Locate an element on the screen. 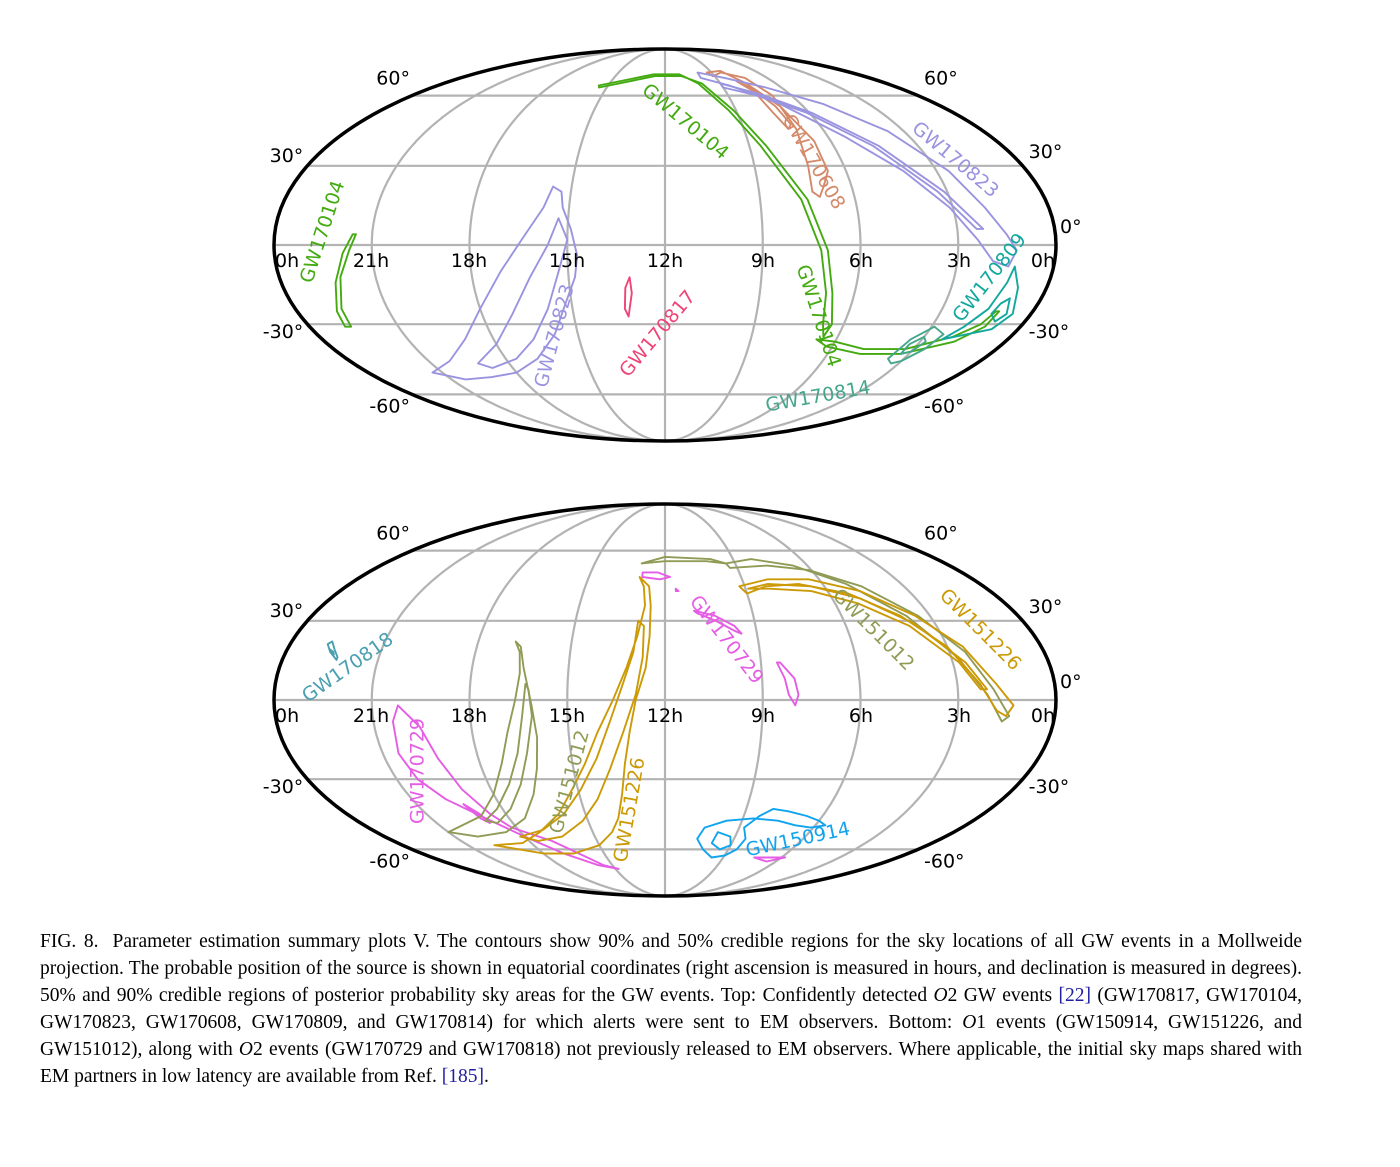 The image size is (1400, 1167). dec-tick-label-right: 60° is located at coordinates (941, 534).